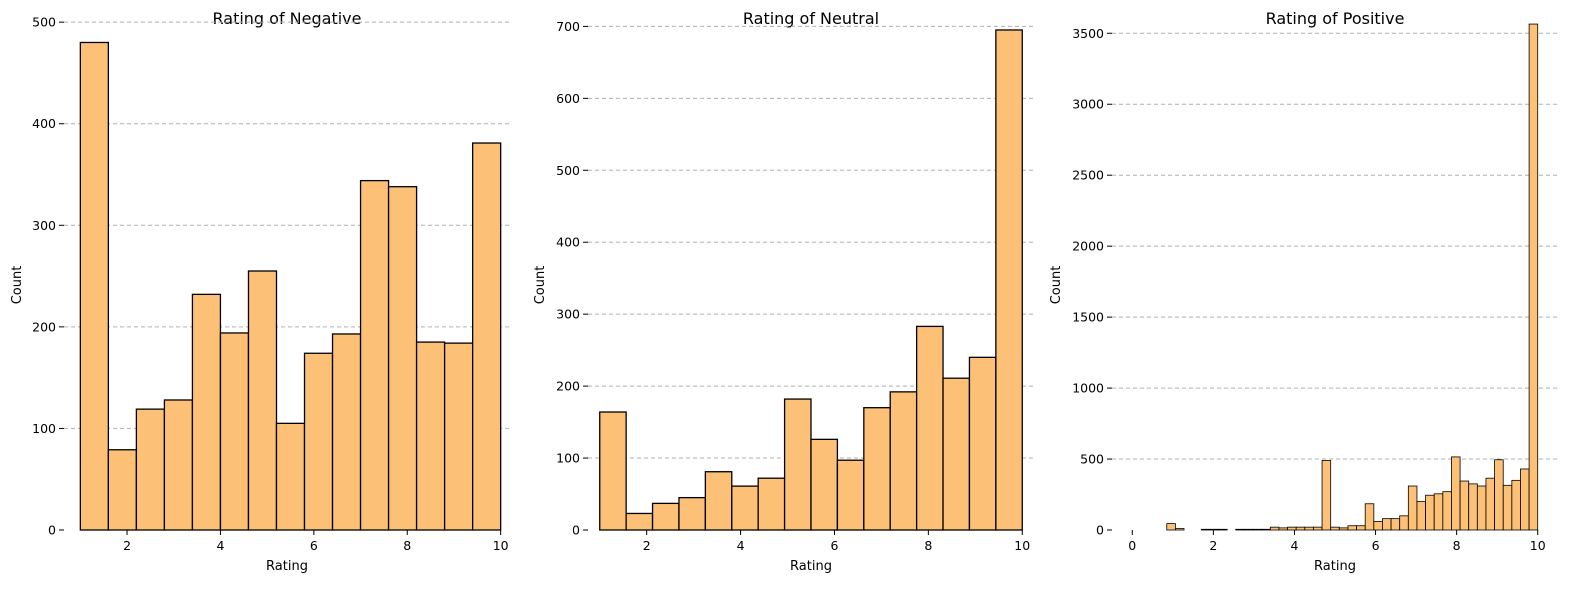 The image size is (1590, 590). I want to click on chart-title: Rating of Neutral, so click(811, 18).